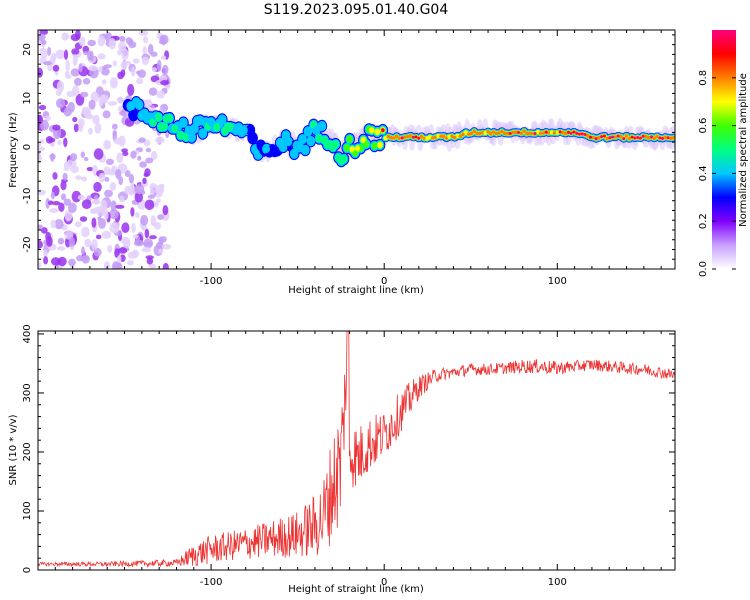  I want to click on colorbar-tick-label: 0.4, so click(703, 173).